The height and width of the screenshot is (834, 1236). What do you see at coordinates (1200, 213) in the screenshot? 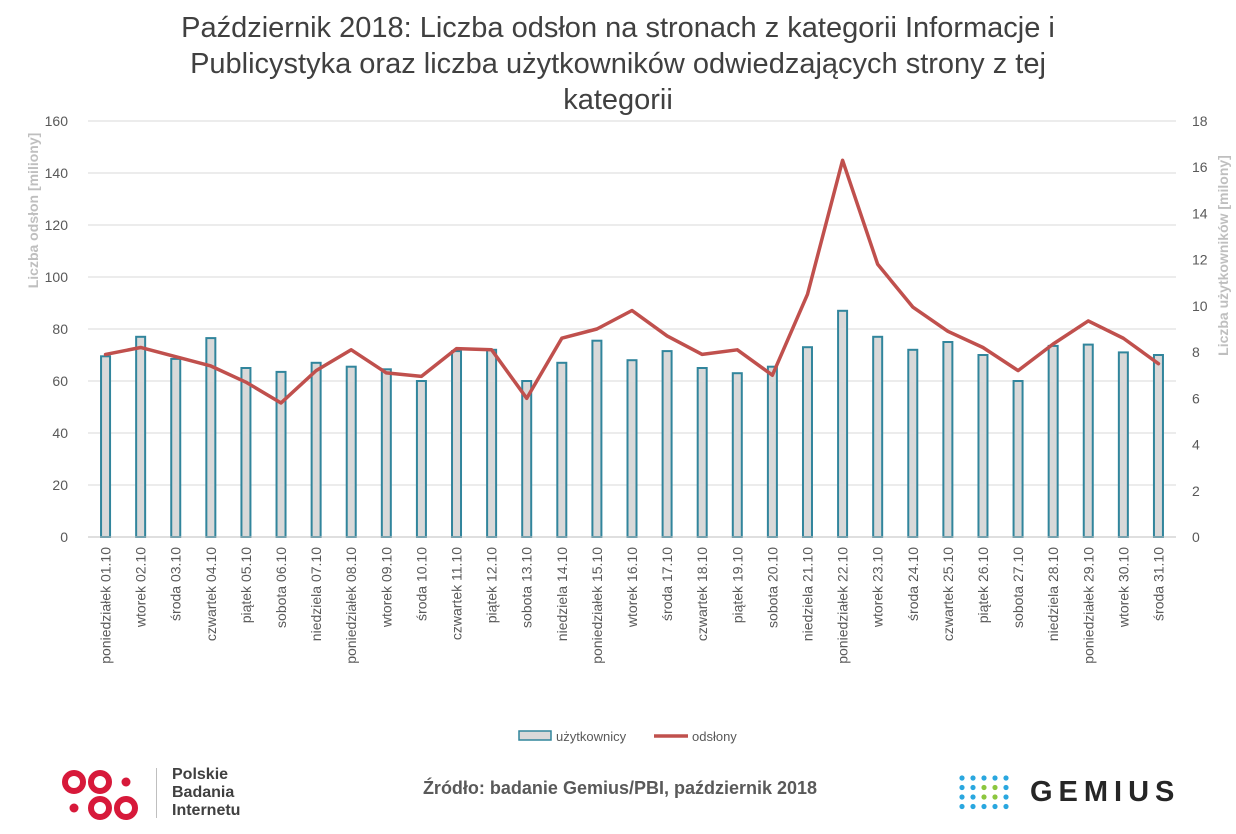
I see `y-tick-label-right: 14` at bounding box center [1200, 213].